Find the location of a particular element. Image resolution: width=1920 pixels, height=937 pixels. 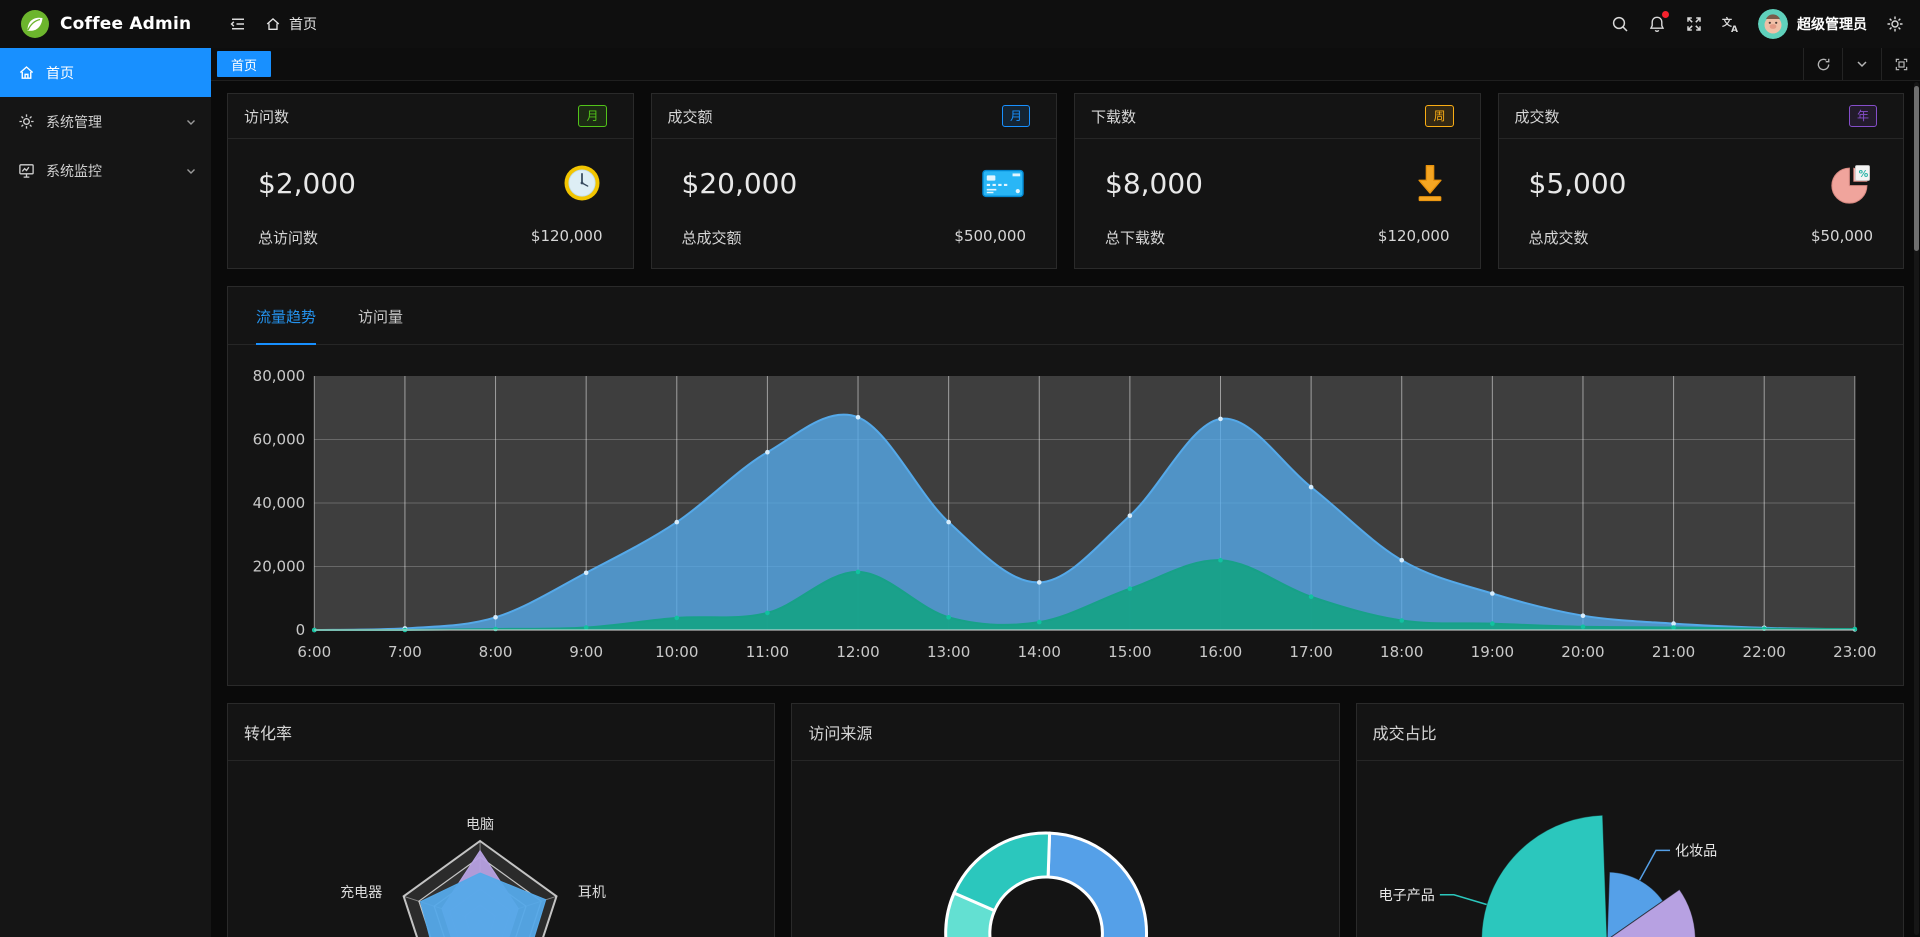

sidebar-item-system-monitor: 系统监控 is located at coordinates (105, 170).